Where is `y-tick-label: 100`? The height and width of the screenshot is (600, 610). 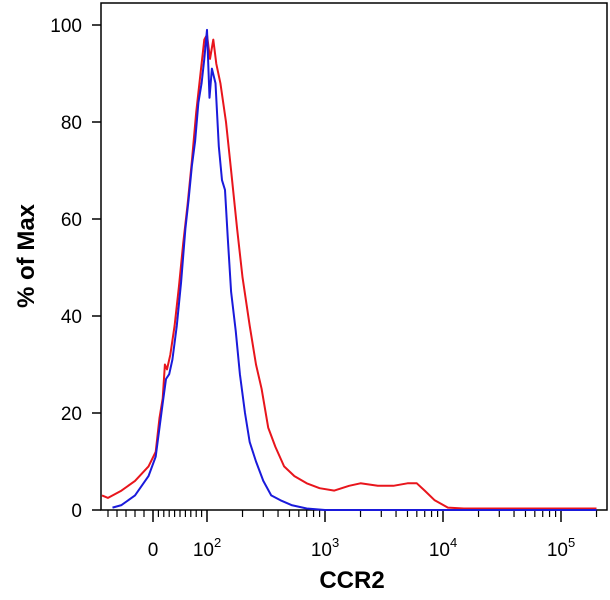 y-tick-label: 100 is located at coordinates (66, 26).